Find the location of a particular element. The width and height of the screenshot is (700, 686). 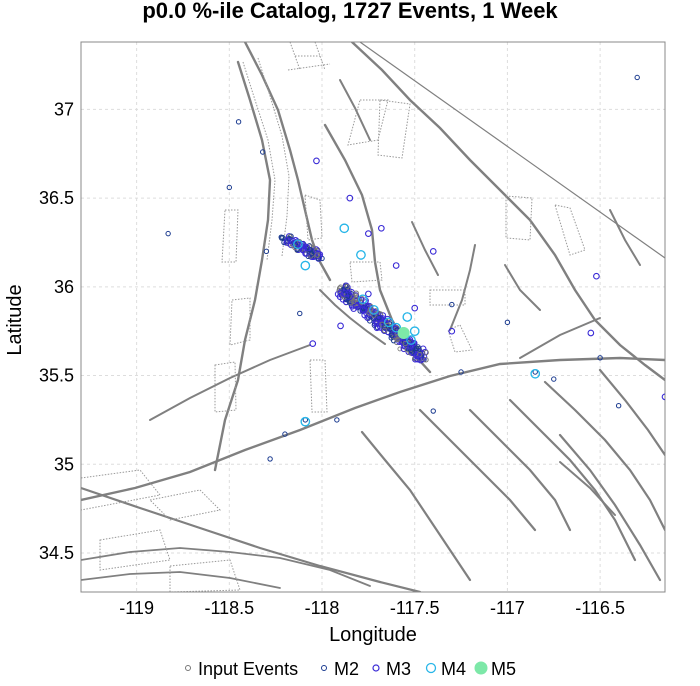

x-tick-label: -118.5 is located at coordinates (229, 608).